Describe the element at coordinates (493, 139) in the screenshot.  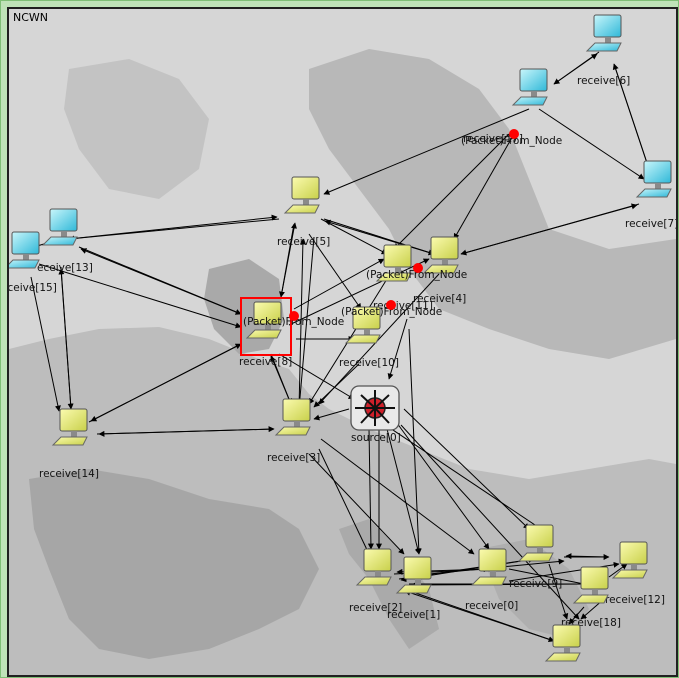
I see `node-label: receive[17]` at that location.